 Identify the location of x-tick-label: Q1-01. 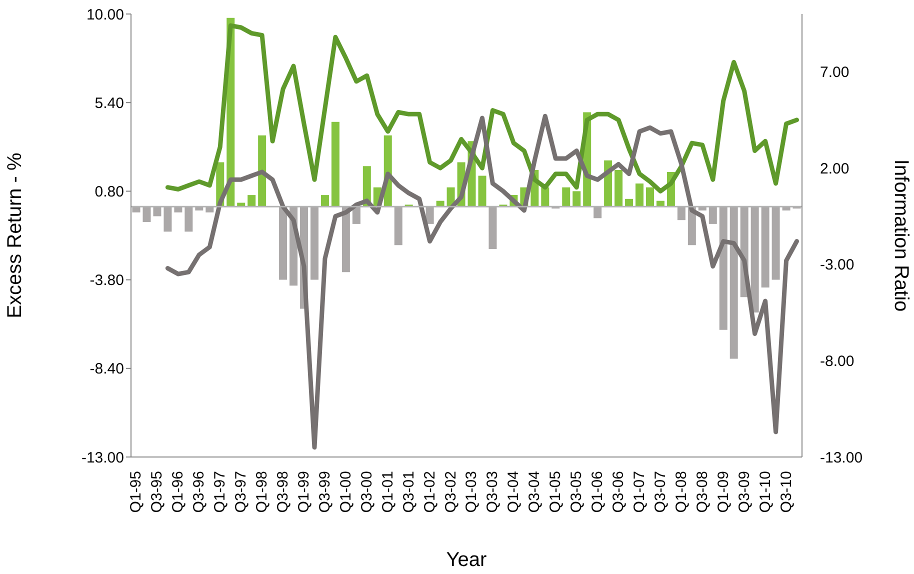
(387, 492).